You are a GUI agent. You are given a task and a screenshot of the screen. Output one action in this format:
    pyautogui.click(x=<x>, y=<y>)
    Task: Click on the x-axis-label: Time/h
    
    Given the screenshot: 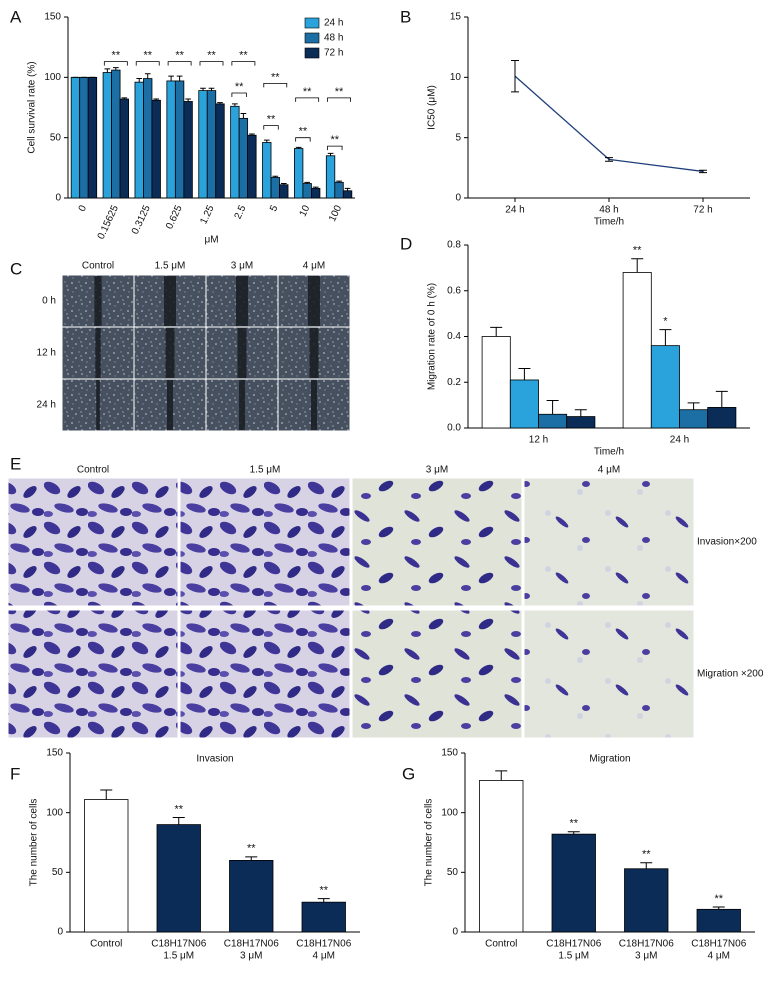 What is the action you would take?
    pyautogui.click(x=609, y=222)
    